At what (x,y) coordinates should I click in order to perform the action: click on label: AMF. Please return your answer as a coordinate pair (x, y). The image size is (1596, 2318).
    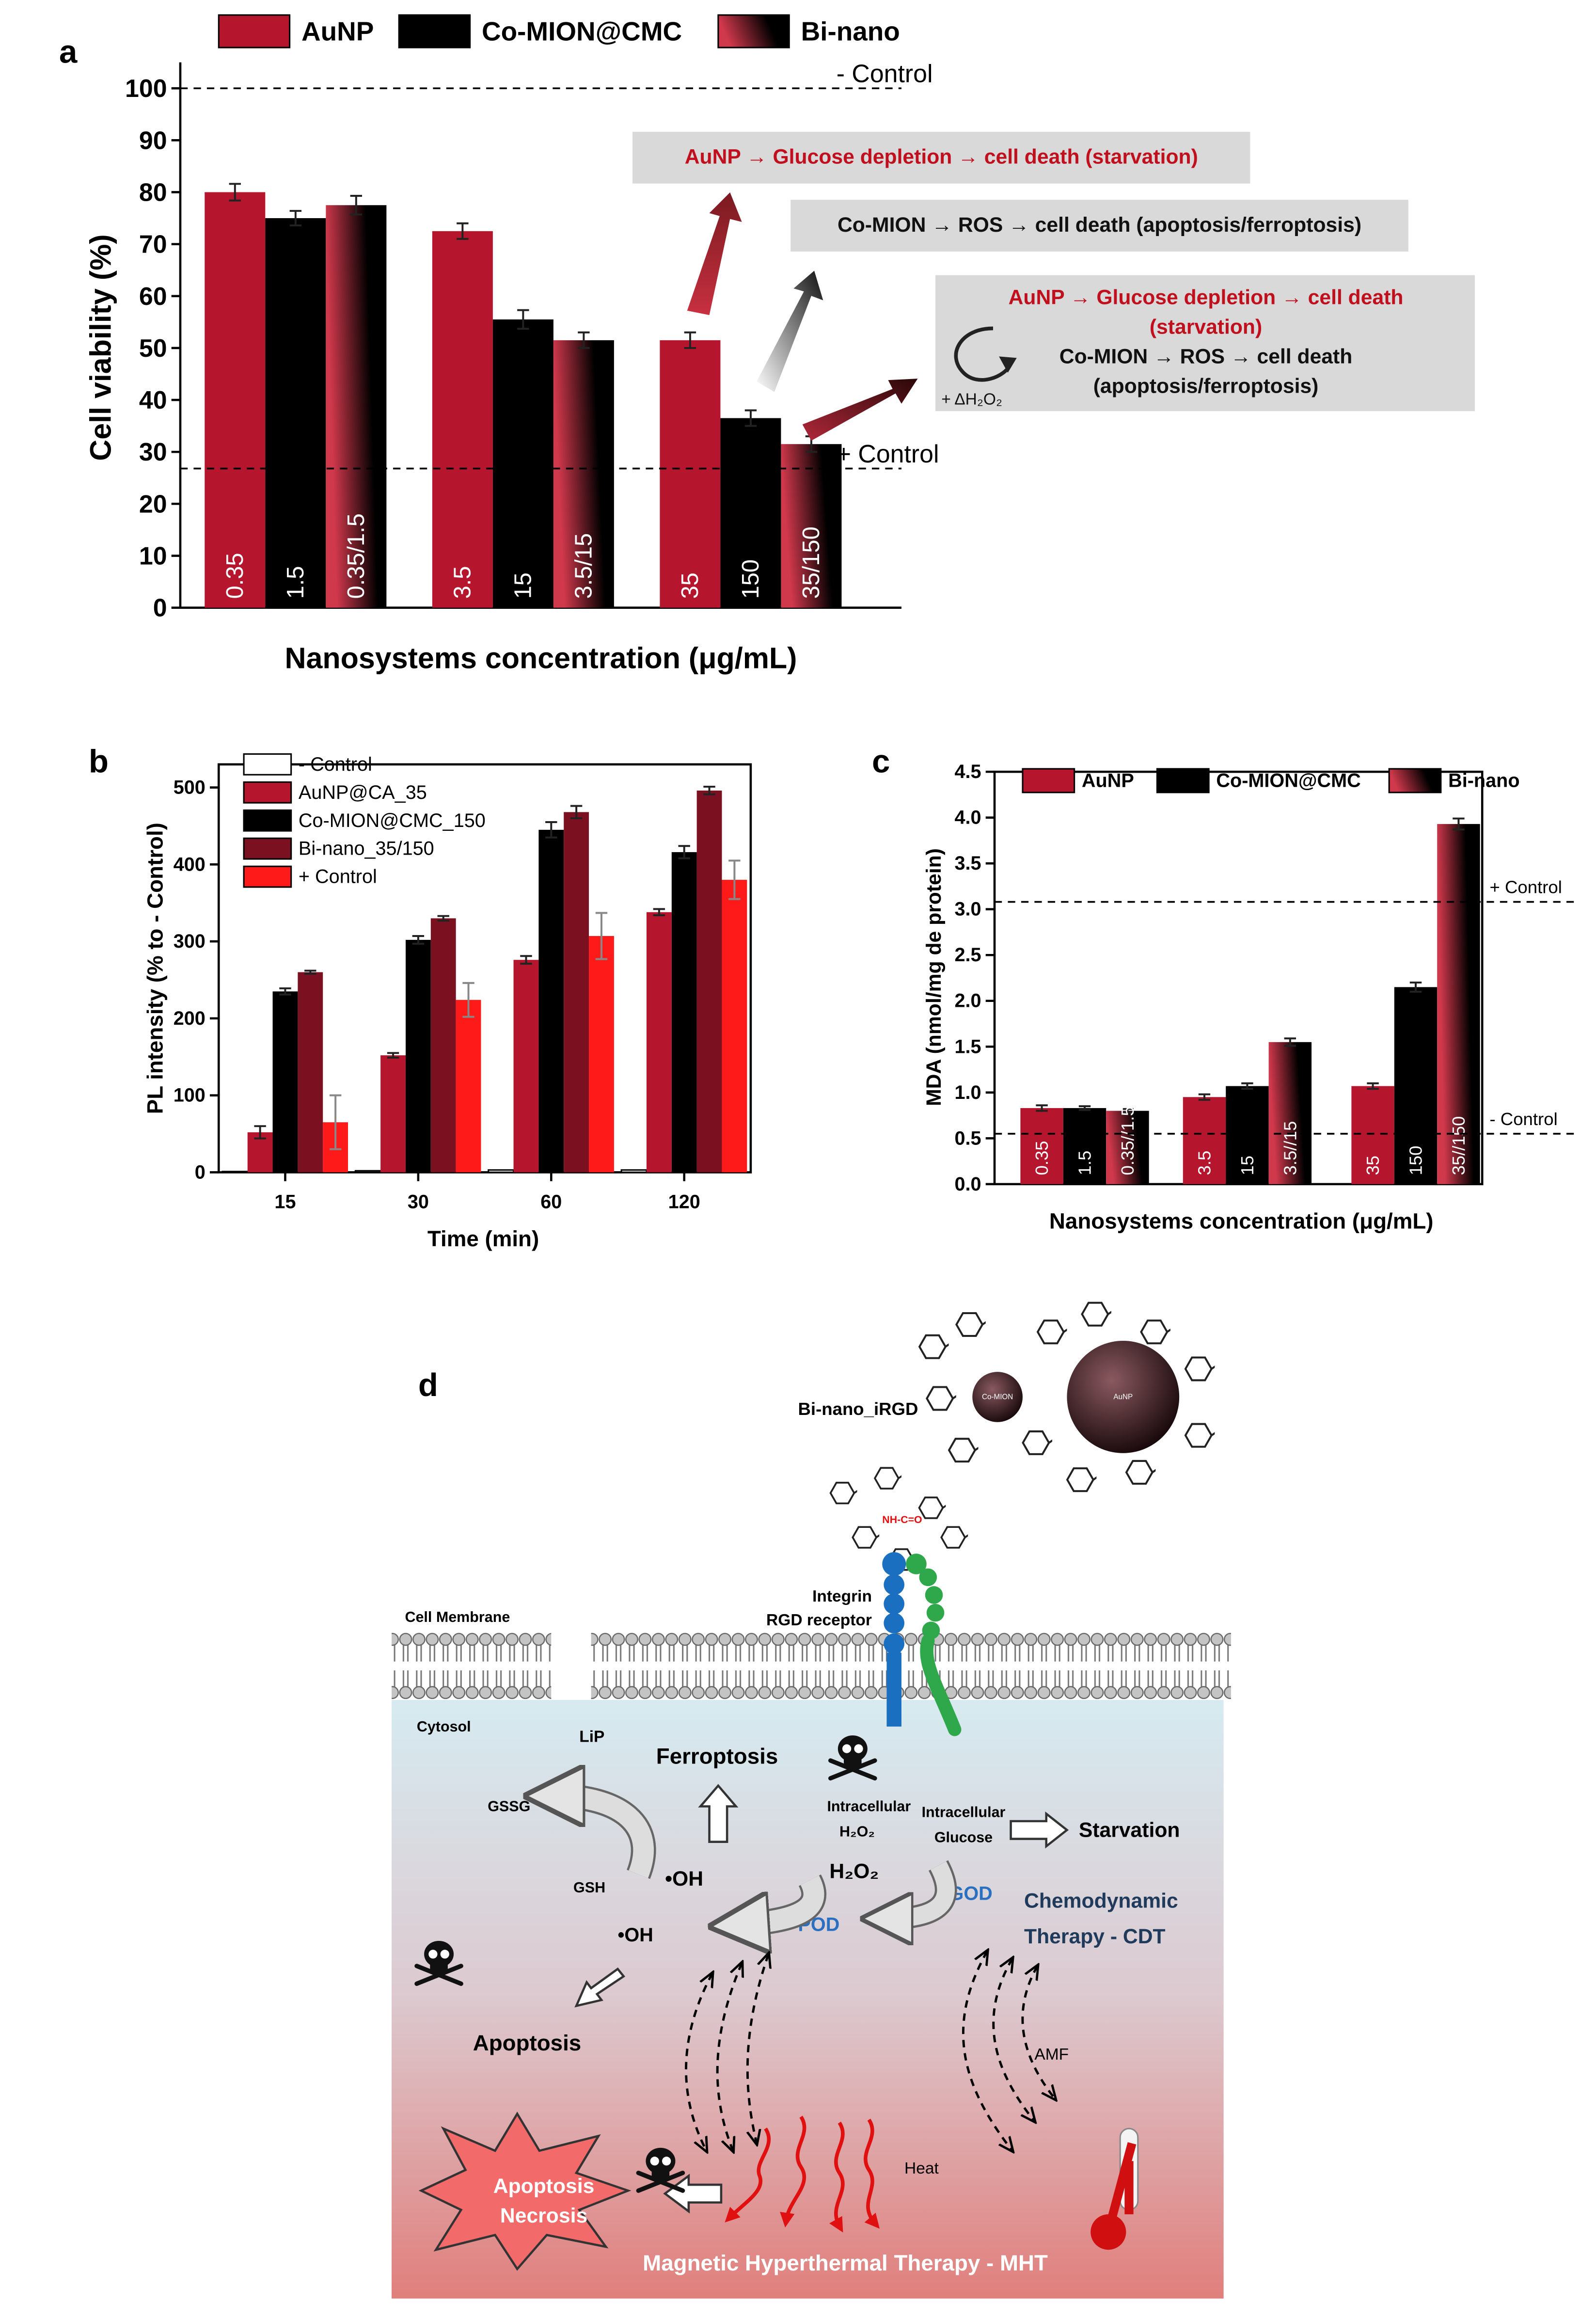
    Looking at the image, I should click on (1052, 2055).